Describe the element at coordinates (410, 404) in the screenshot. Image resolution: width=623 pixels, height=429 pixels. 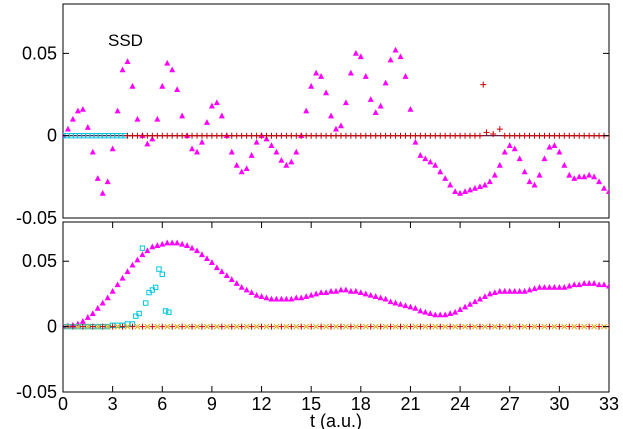
I see `x-tick-label: 21` at that location.